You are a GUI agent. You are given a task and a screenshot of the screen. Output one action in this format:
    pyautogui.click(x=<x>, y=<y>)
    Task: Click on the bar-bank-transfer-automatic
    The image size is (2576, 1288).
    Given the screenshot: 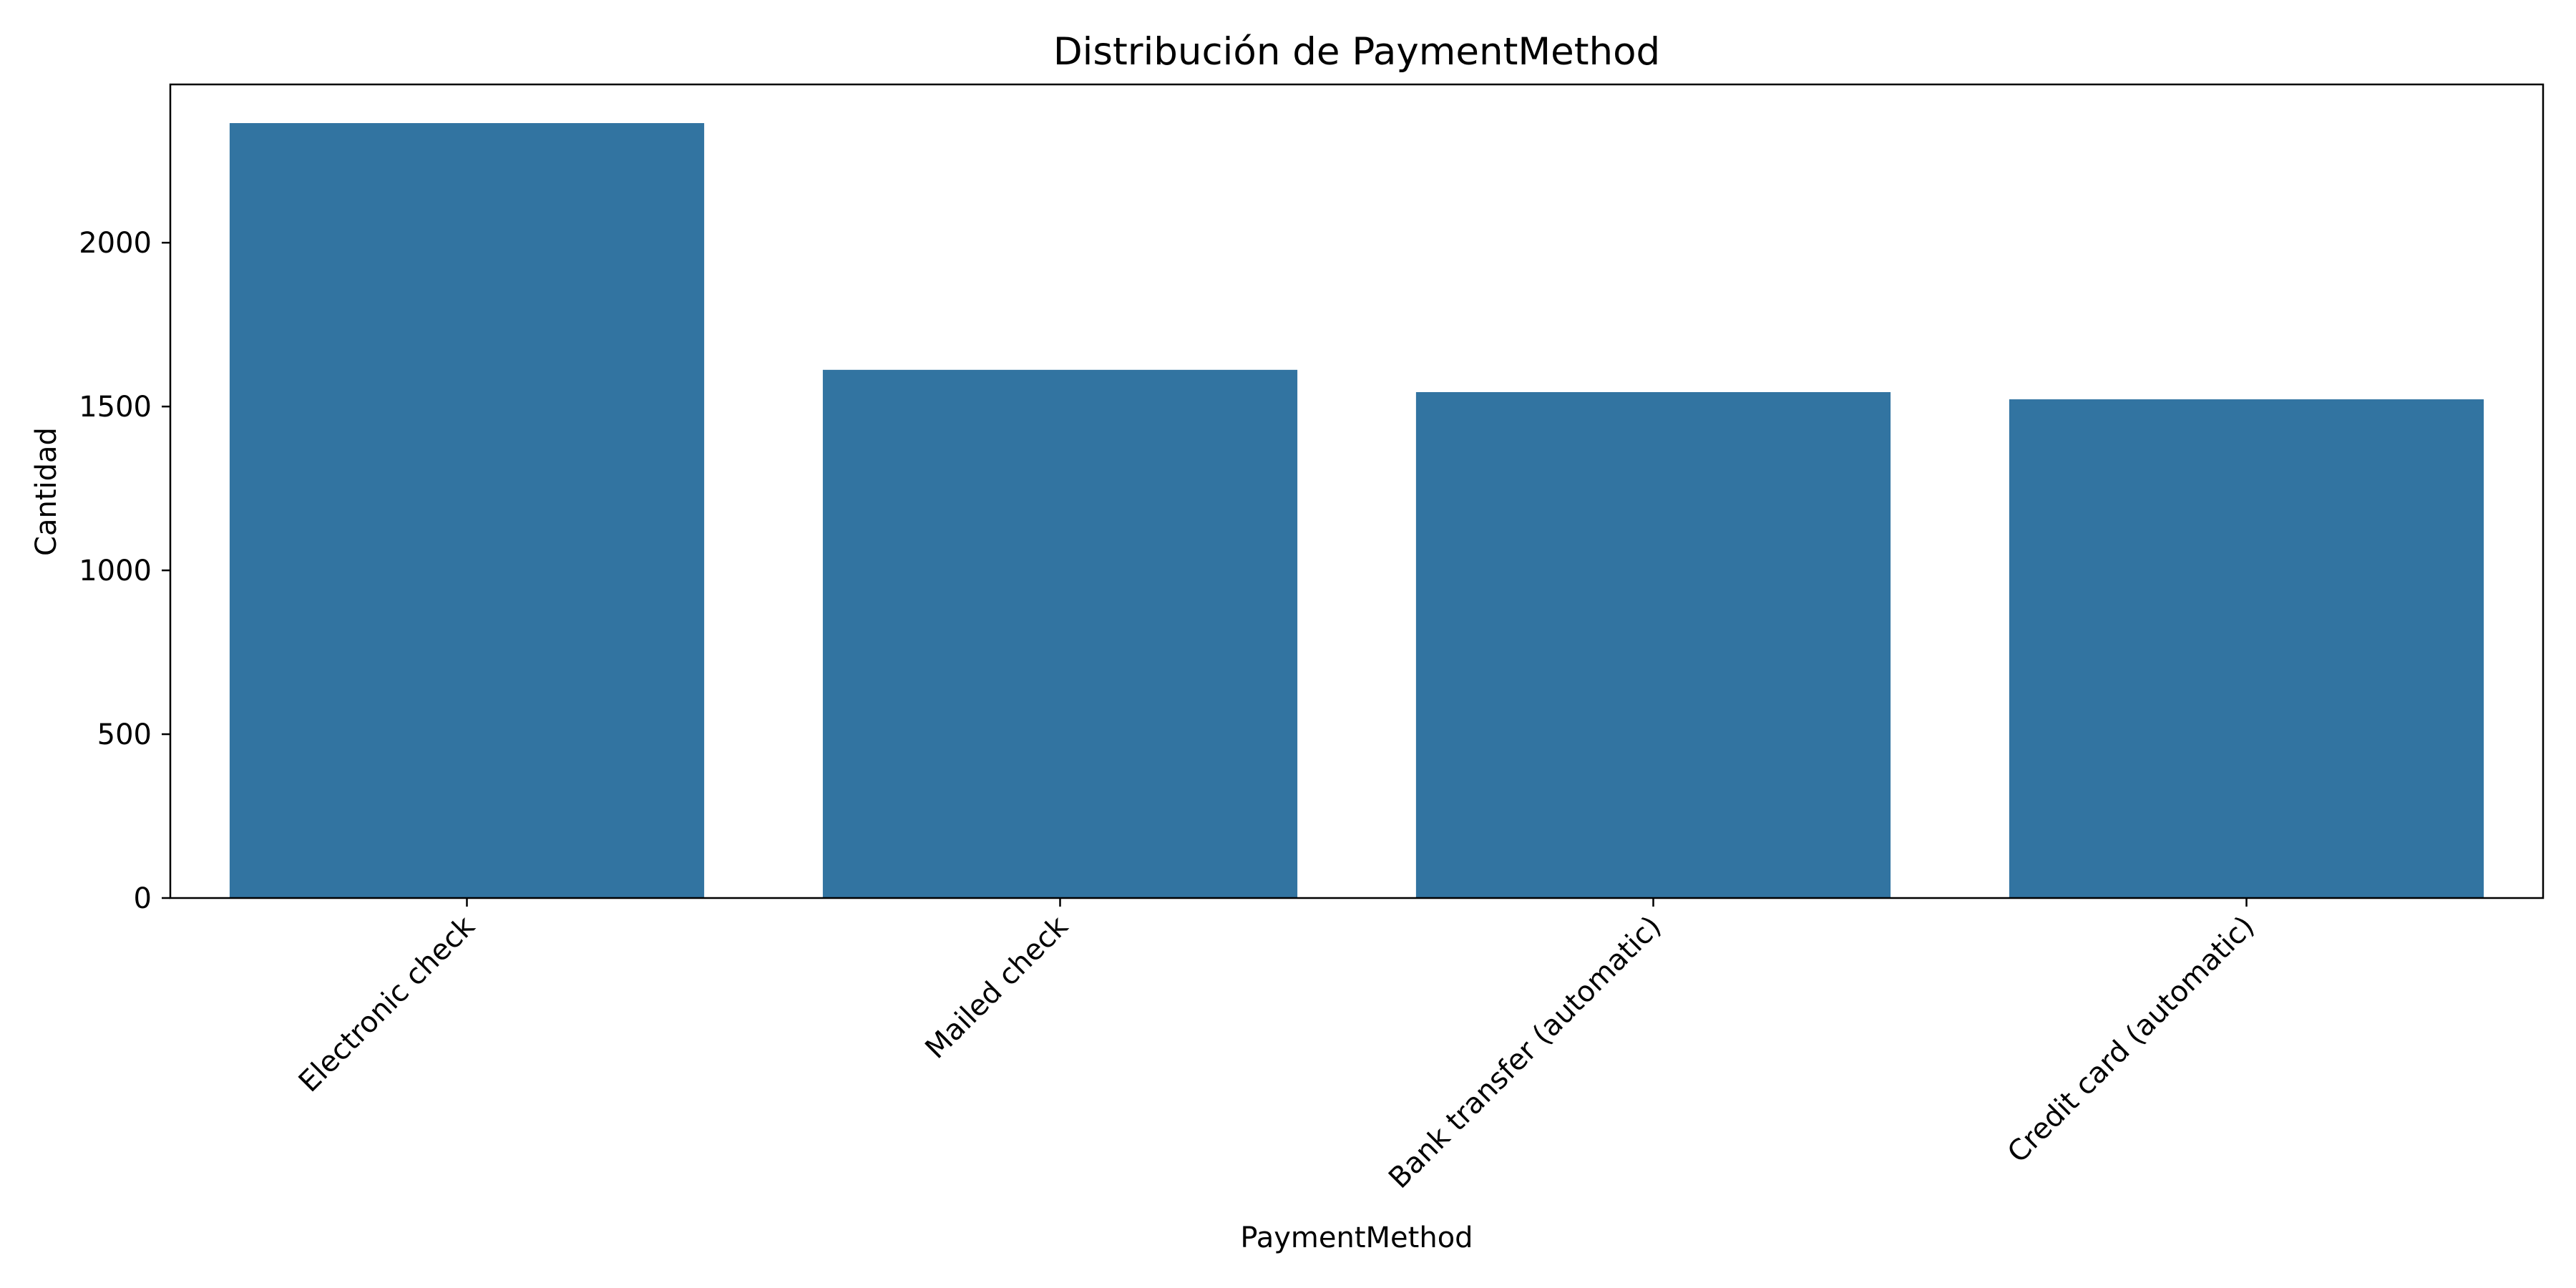 What is the action you would take?
    pyautogui.click(x=1653, y=644)
    